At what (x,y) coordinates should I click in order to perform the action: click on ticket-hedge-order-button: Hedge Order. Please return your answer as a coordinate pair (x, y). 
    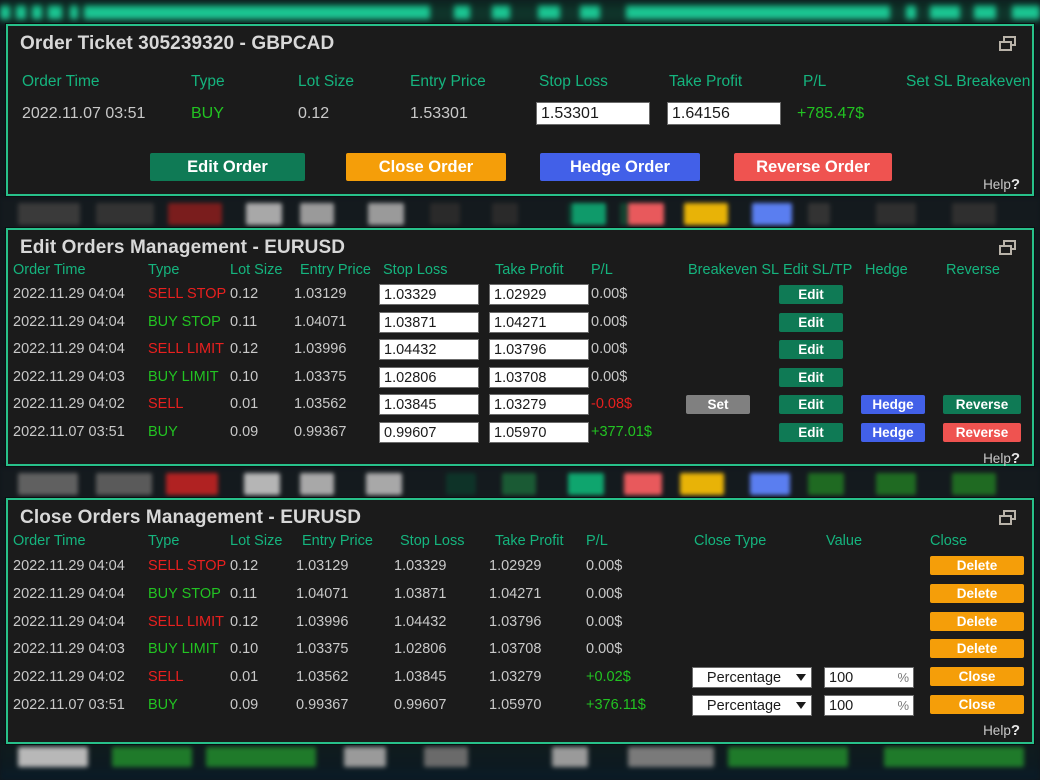
    Looking at the image, I should click on (620, 167).